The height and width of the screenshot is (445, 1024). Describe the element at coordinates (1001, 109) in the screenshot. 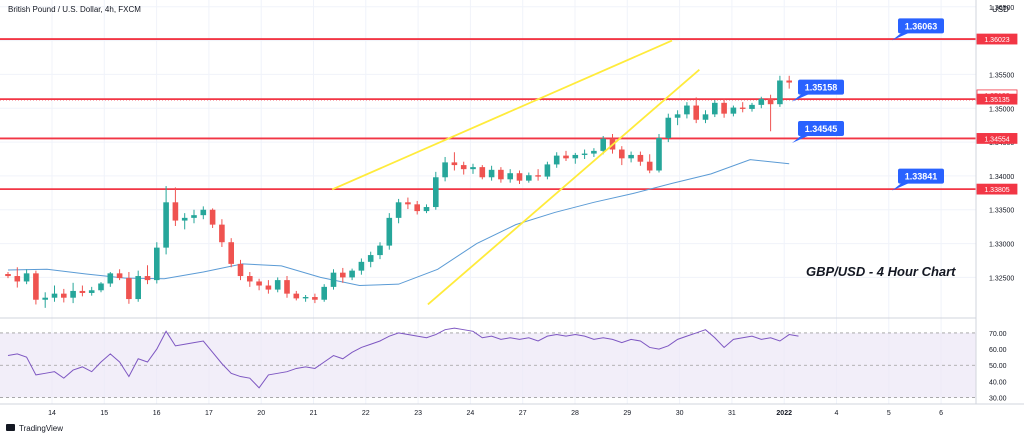

I see `price-tick-label: 1.35000` at that location.